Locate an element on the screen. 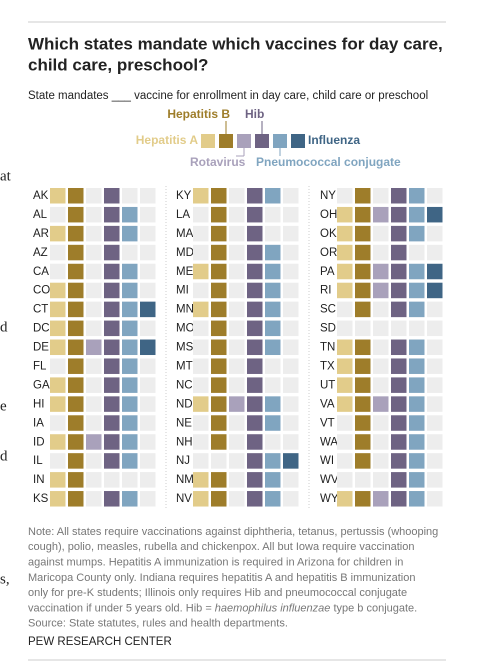 The height and width of the screenshot is (669, 480). state-label: IA is located at coordinates (38, 423).